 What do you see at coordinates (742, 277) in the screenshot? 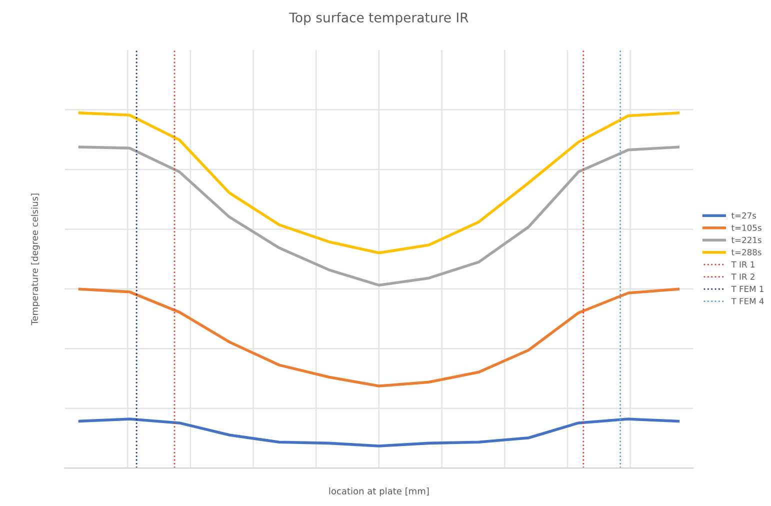
I see `text: T IR 2` at bounding box center [742, 277].